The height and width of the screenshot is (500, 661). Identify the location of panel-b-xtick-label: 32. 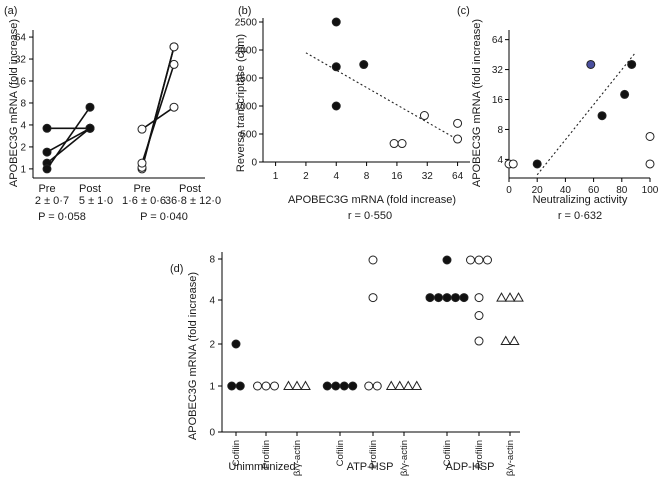
(428, 176).